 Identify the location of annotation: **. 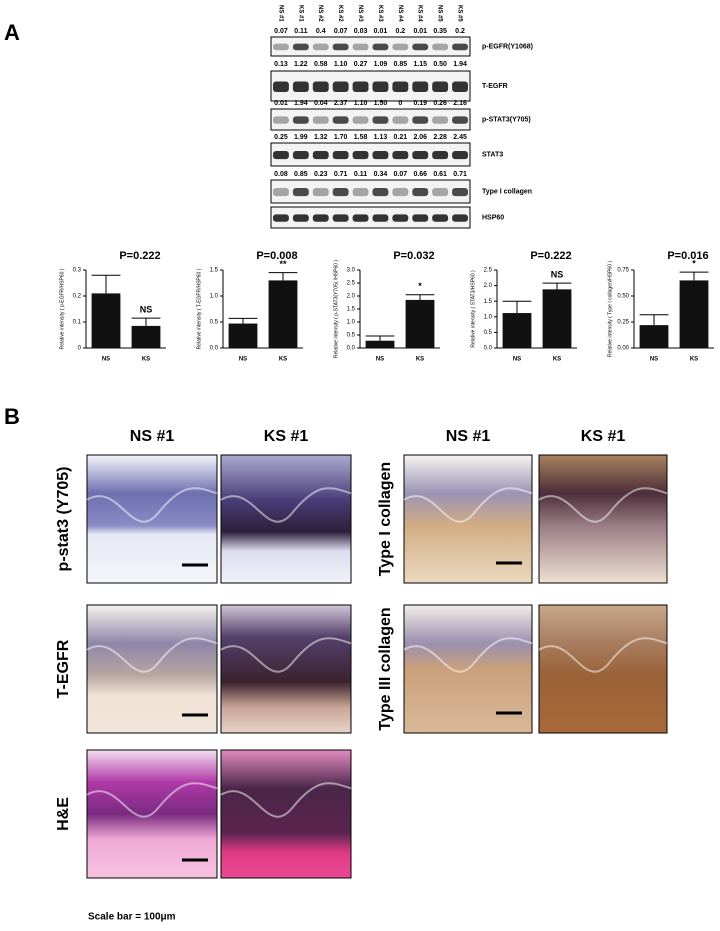
(283, 264).